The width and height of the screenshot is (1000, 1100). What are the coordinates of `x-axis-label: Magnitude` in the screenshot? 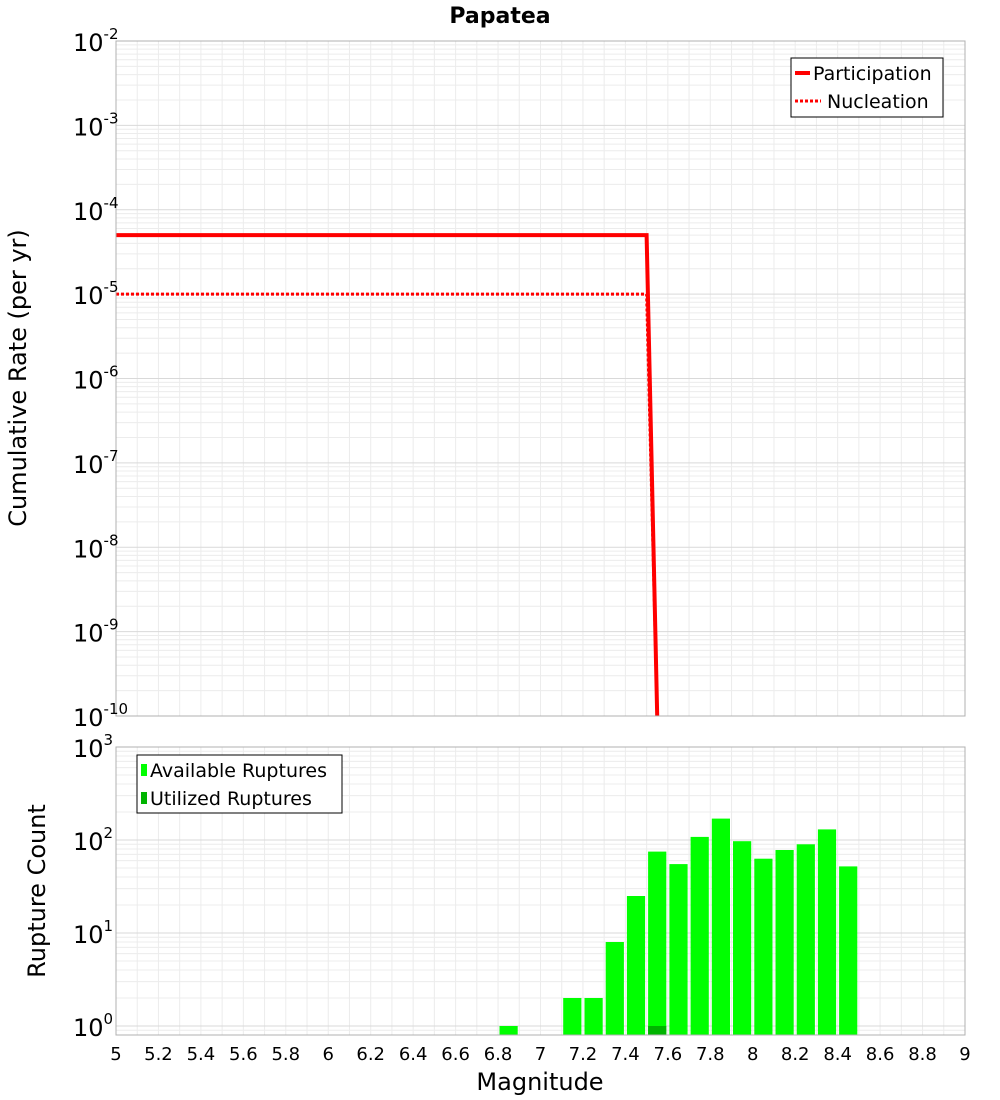 It's located at (539, 1082).